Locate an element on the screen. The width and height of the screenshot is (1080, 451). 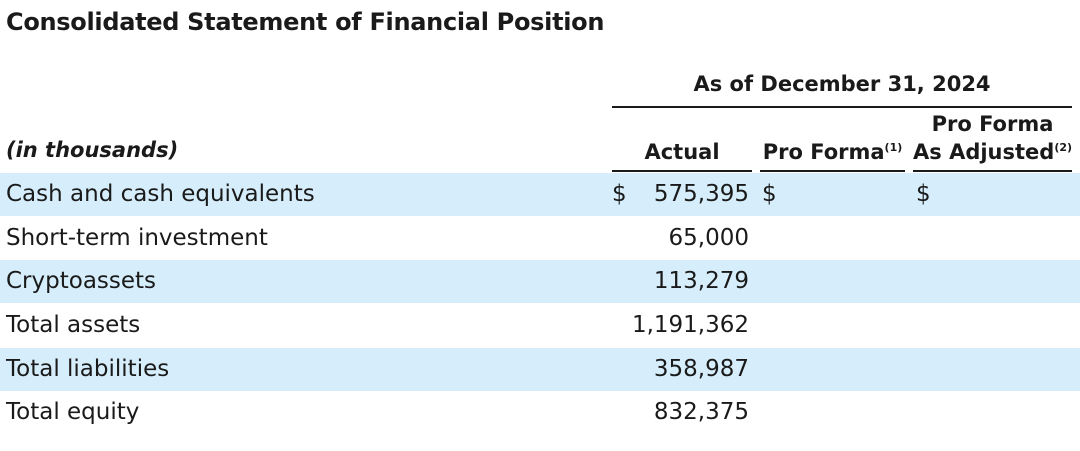
table-row: Total assets 1,191,362 is located at coordinates (540, 325).